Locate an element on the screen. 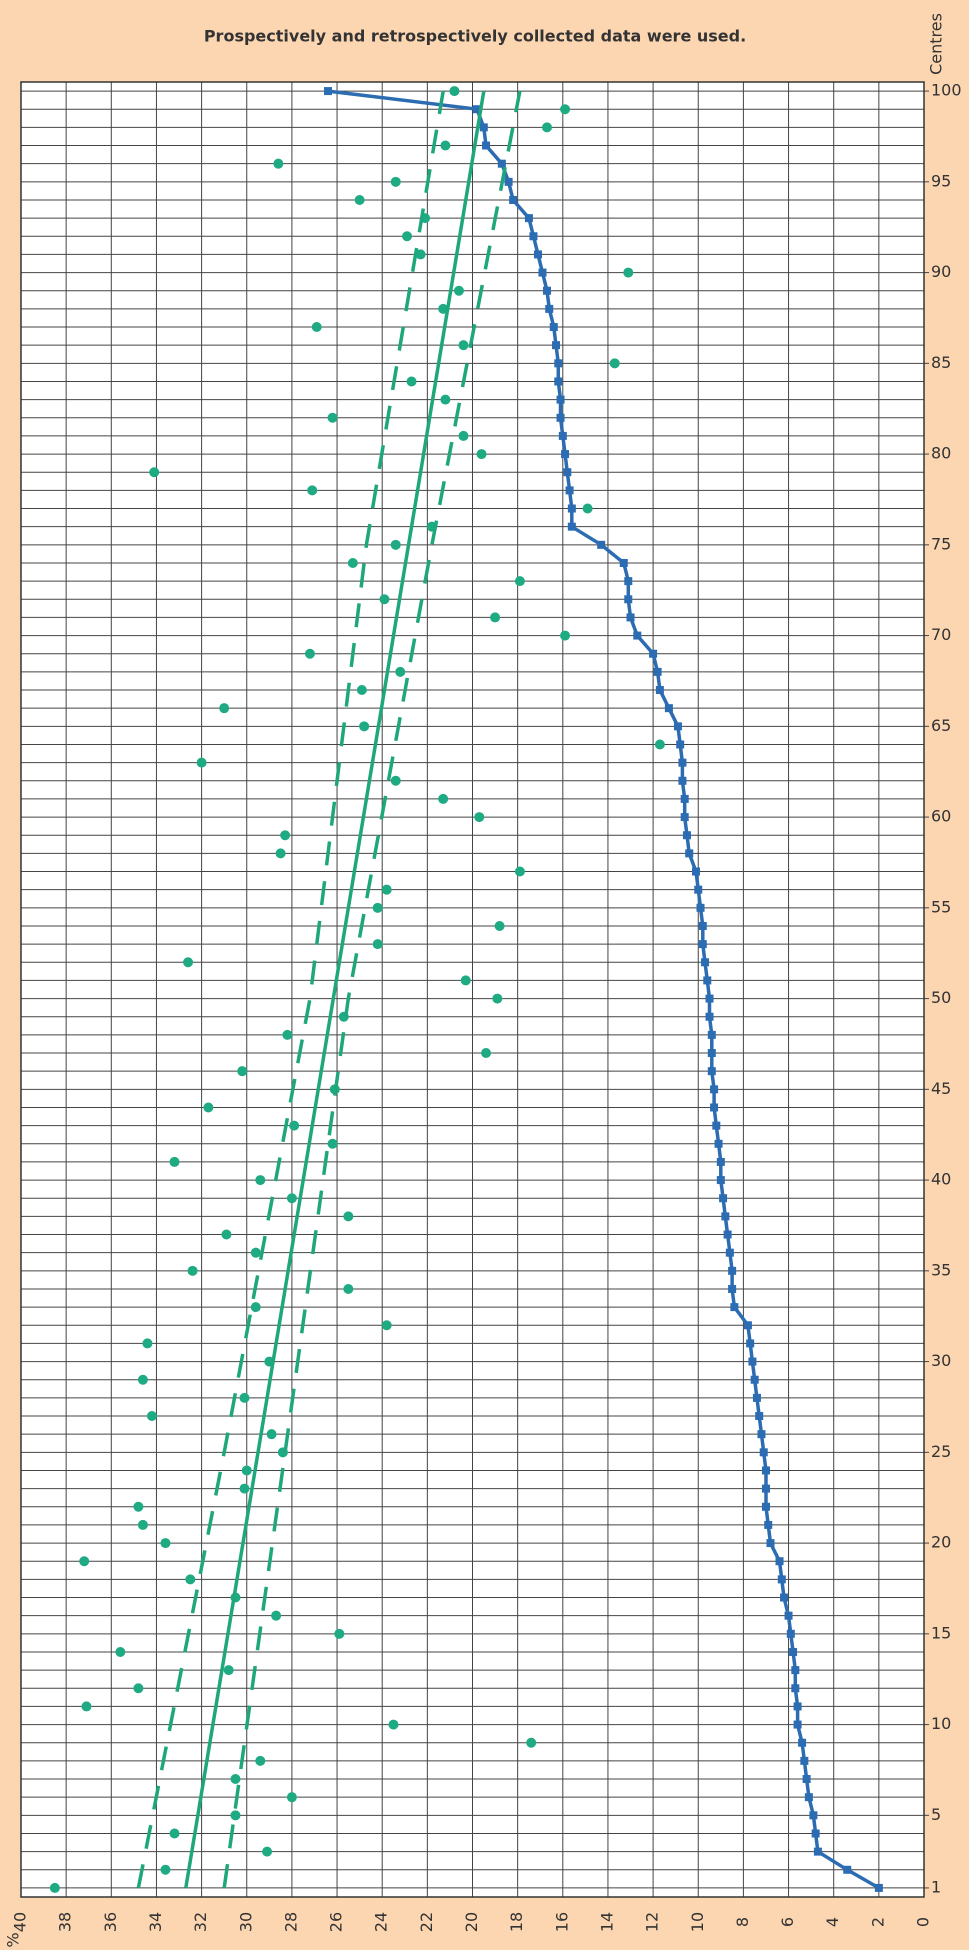  y-axis-label: Centres is located at coordinates (936, 44).